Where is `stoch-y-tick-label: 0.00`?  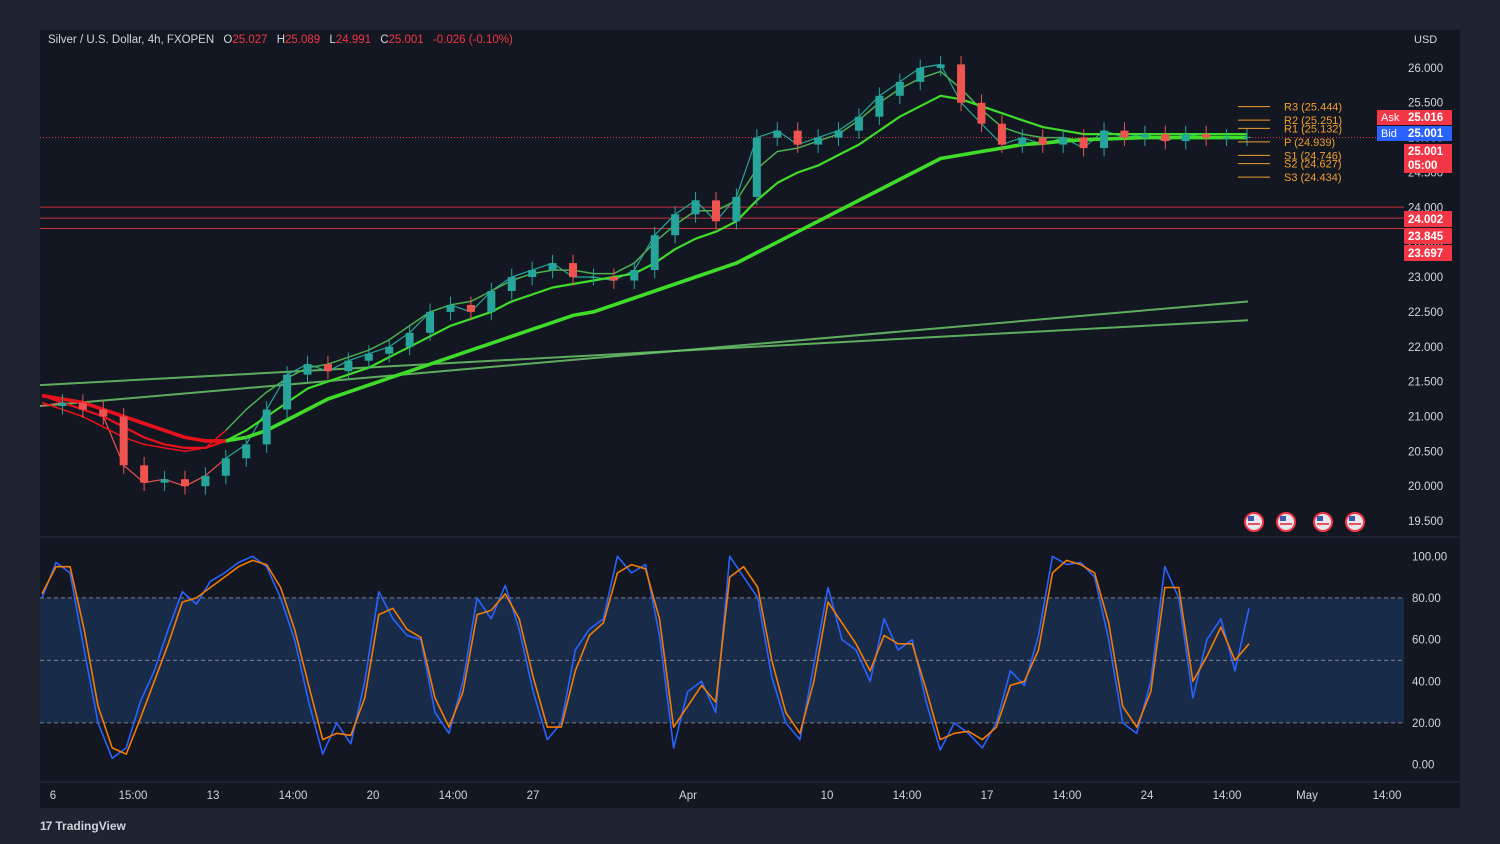
stoch-y-tick-label: 0.00 is located at coordinates (1423, 766).